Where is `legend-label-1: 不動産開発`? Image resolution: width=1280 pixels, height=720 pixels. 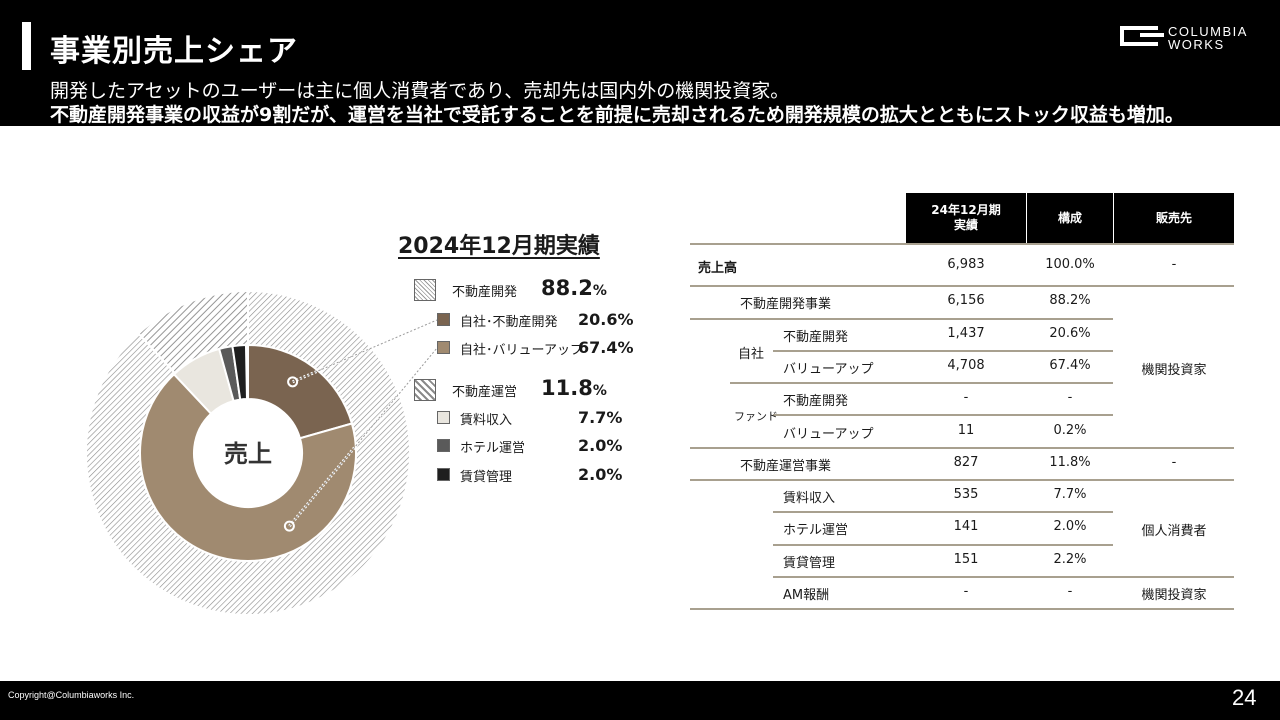
legend-label-1: 不動産開発 is located at coordinates (485, 292).